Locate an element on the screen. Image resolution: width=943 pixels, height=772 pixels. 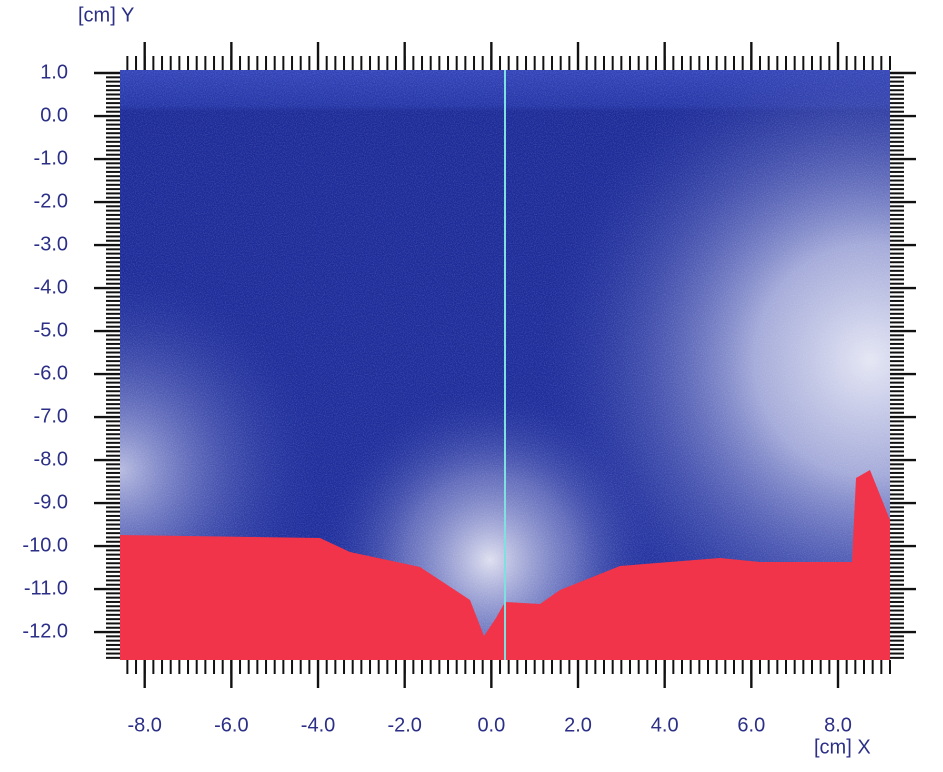
x-tick-label: 8.0 is located at coordinates (838, 725).